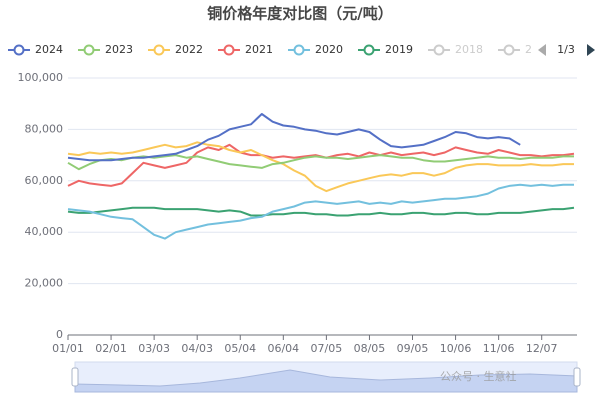 The image size is (600, 400). I want to click on legend-item: 2019, so click(385, 49).